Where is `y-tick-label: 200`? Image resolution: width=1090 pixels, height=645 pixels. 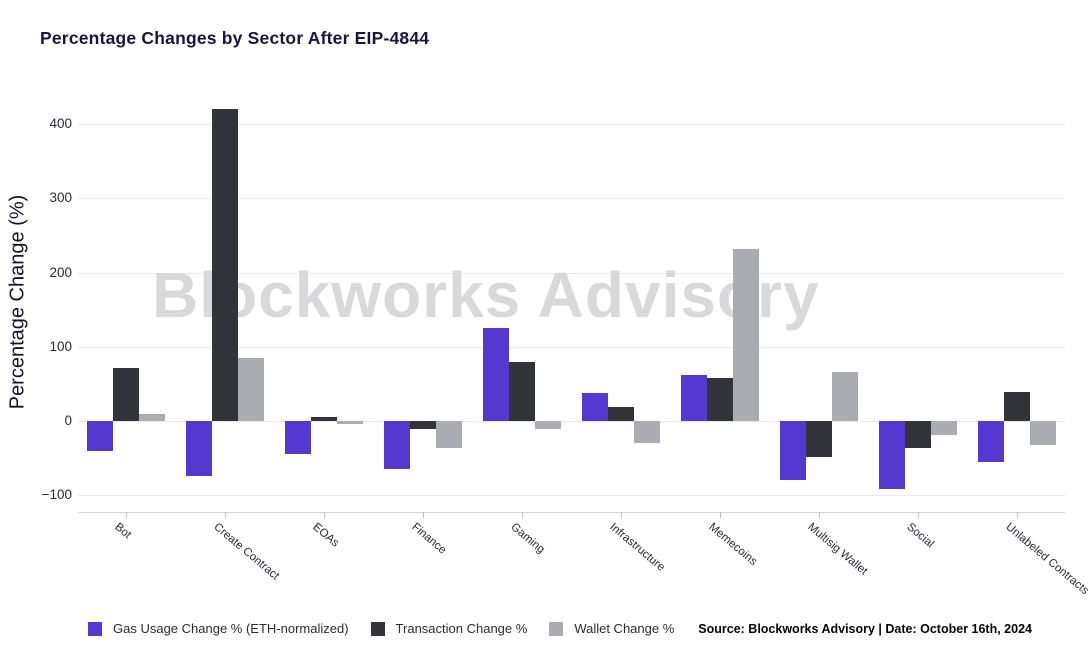 y-tick-label: 200 is located at coordinates (60, 272).